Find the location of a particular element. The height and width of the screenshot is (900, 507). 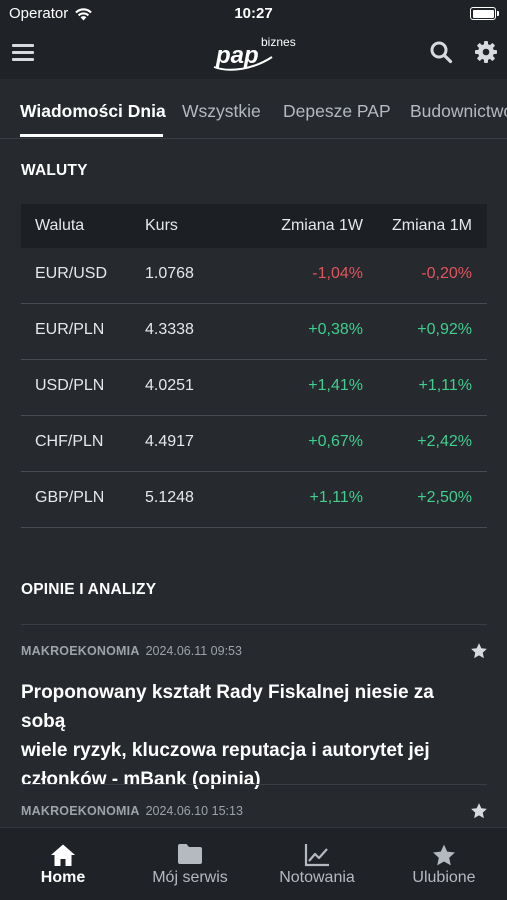

currency-pair: USD/PLN is located at coordinates (70, 385).